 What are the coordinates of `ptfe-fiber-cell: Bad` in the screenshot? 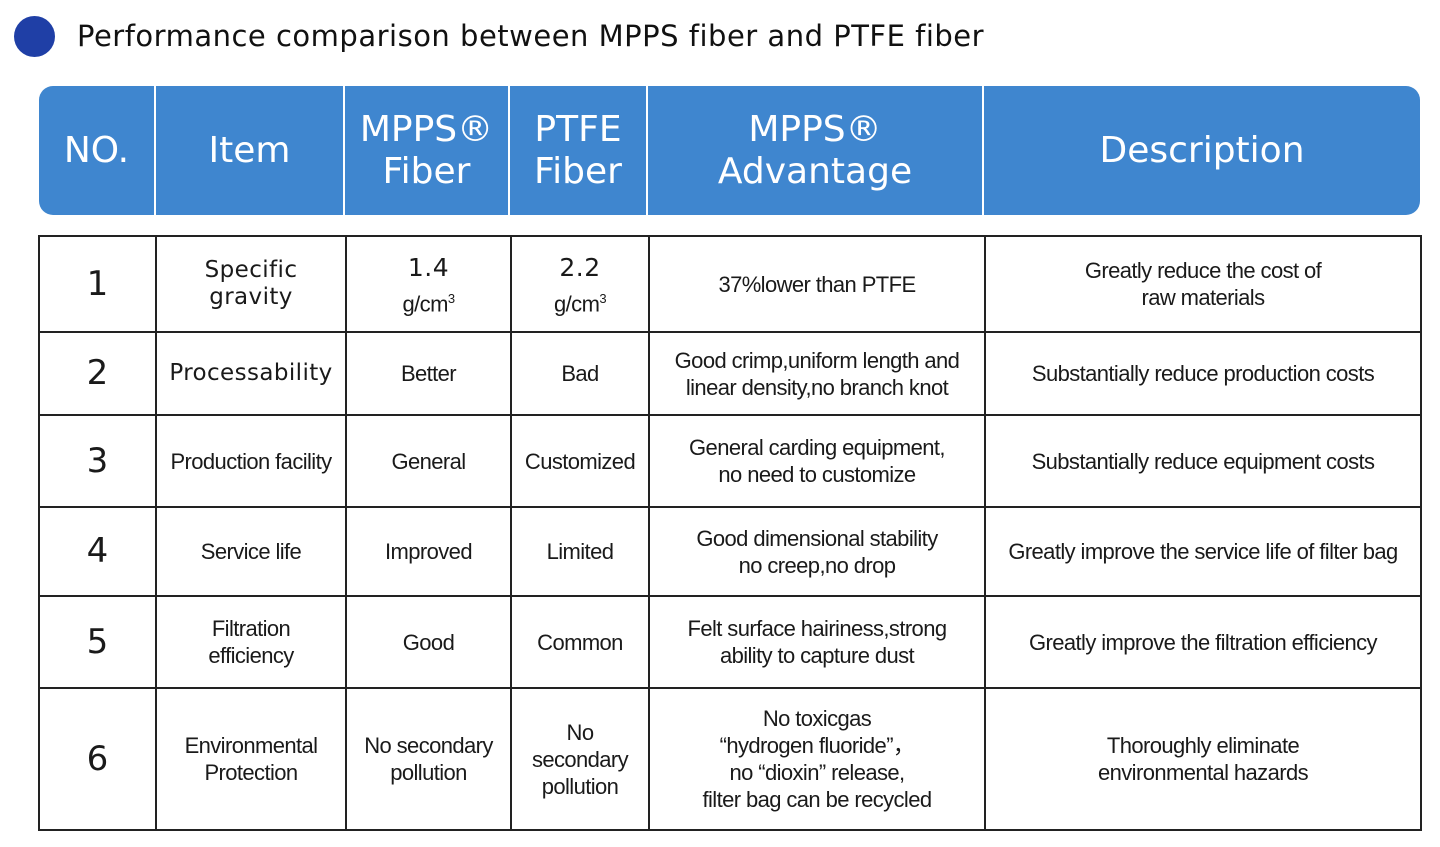 It's located at (580, 373).